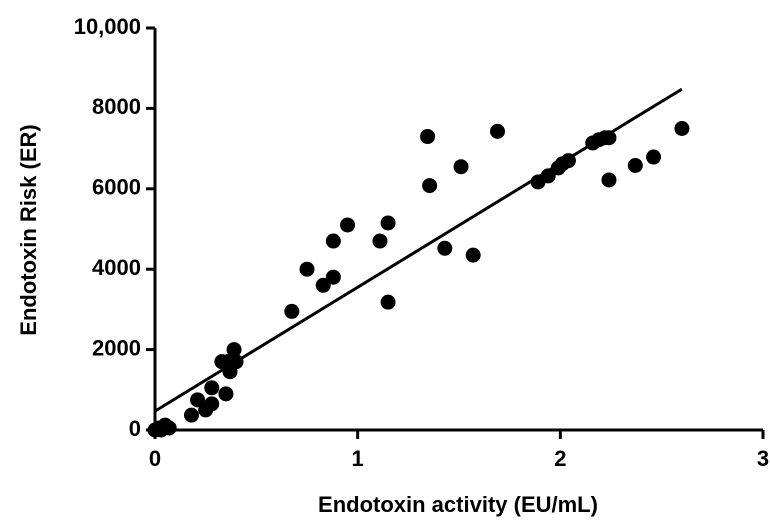  What do you see at coordinates (107, 26) in the screenshot?
I see `y-tick-label: 10,000` at bounding box center [107, 26].